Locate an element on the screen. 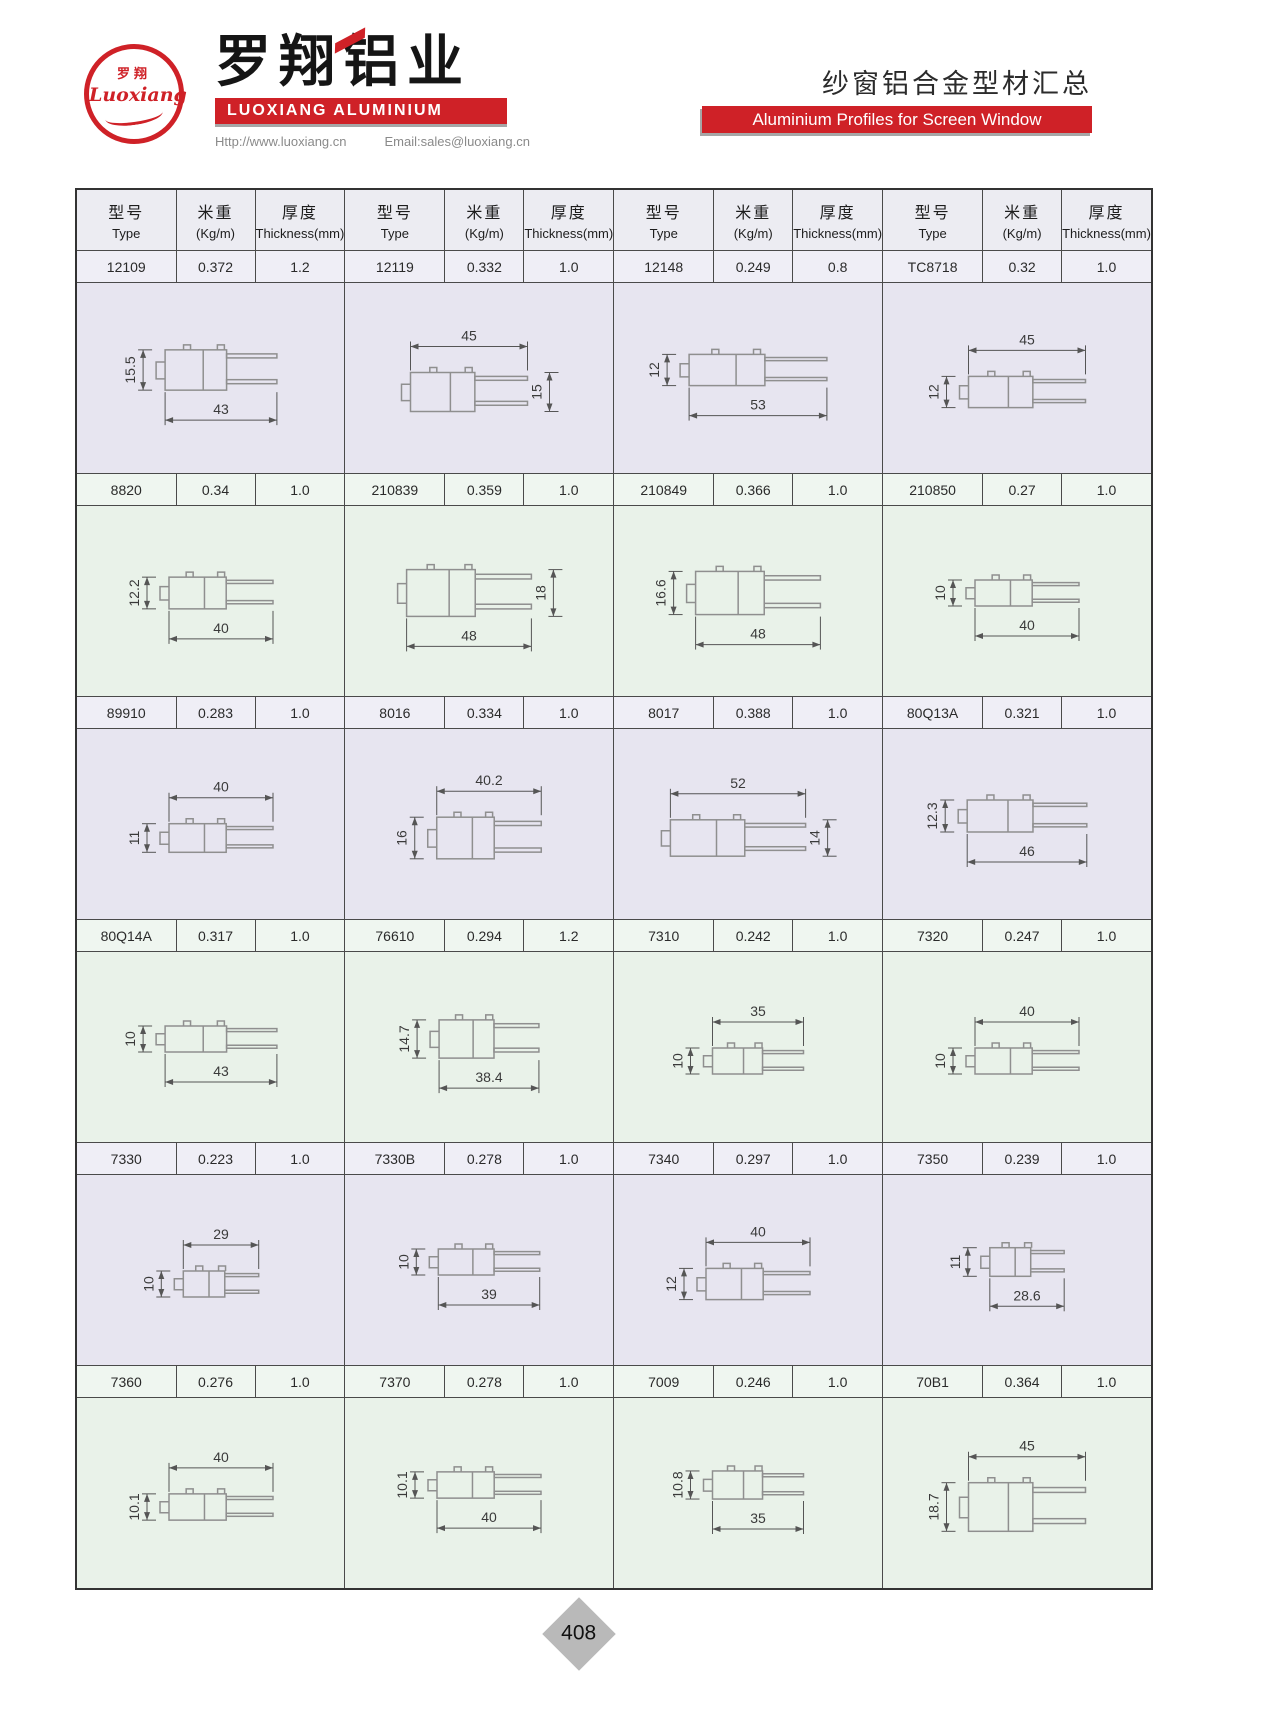 The height and width of the screenshot is (1721, 1277). height-dimension: 15.5 is located at coordinates (137, 370).